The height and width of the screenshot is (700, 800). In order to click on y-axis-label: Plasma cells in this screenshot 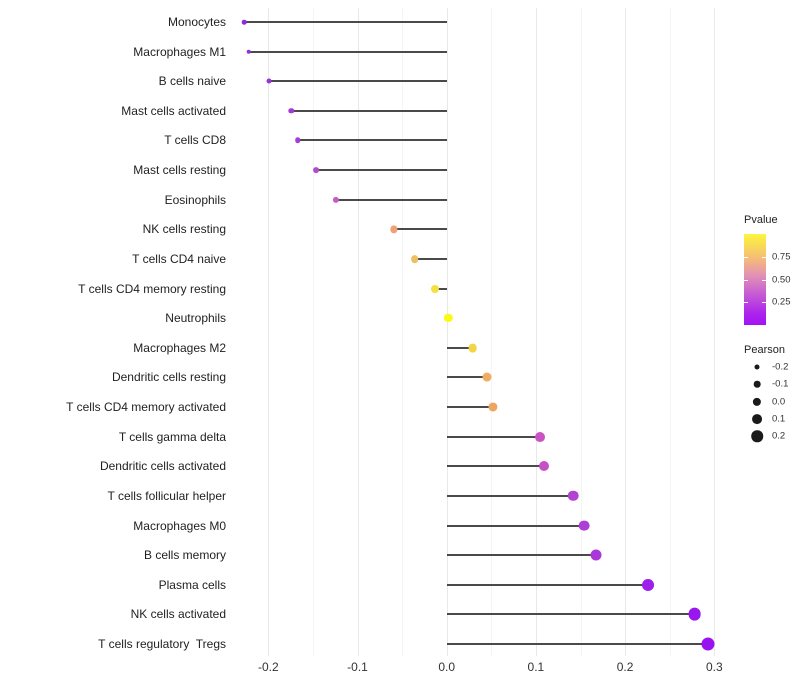, I will do `click(192, 584)`.